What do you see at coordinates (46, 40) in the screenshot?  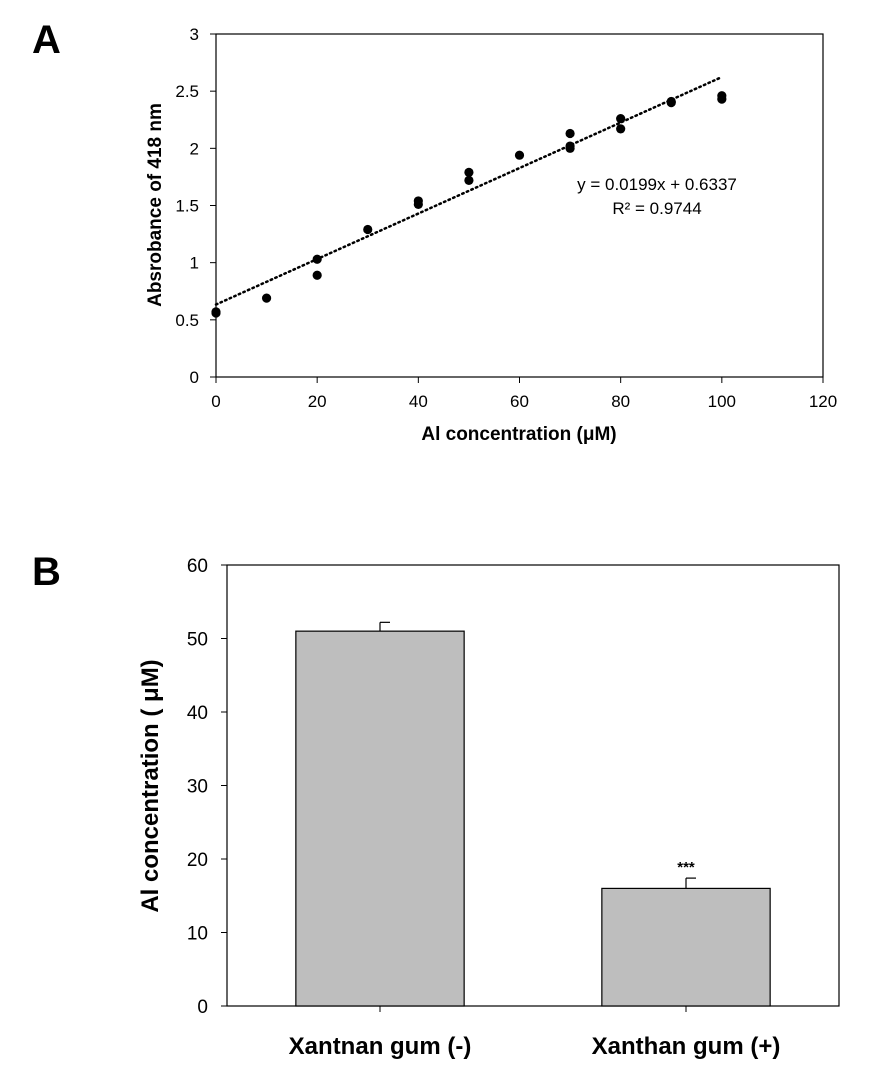 I see `panel-a-label: A` at bounding box center [46, 40].